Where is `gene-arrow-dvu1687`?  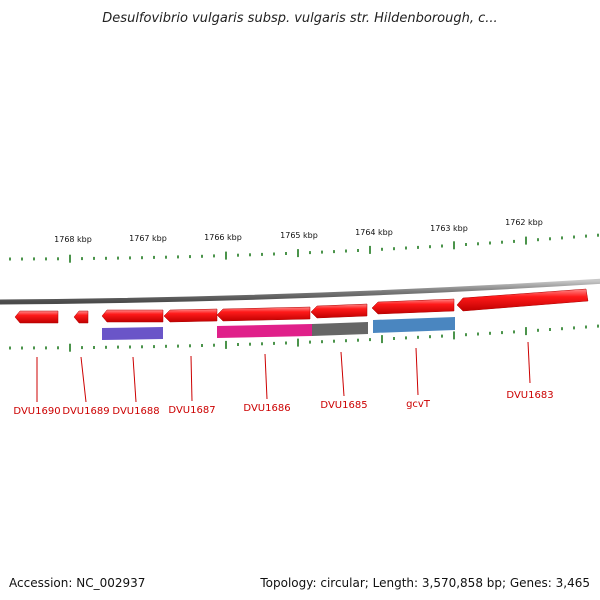
gene-arrow-dvu1687 is located at coordinates (190, 315).